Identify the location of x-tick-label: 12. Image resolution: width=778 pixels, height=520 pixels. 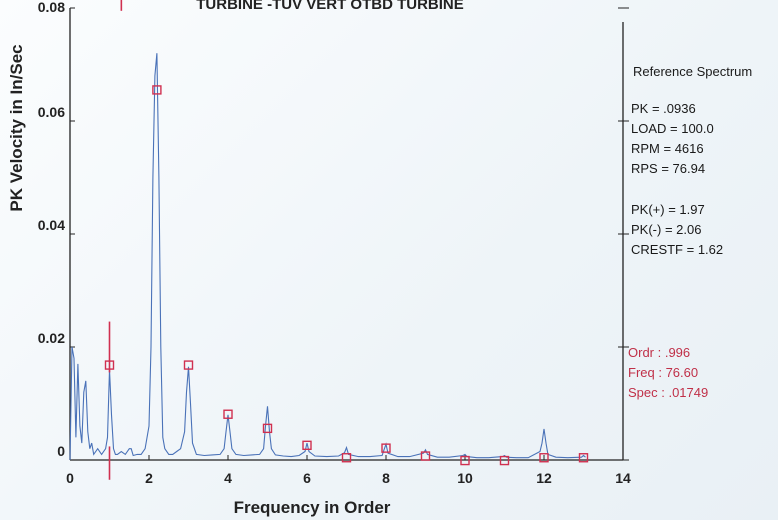
(544, 478).